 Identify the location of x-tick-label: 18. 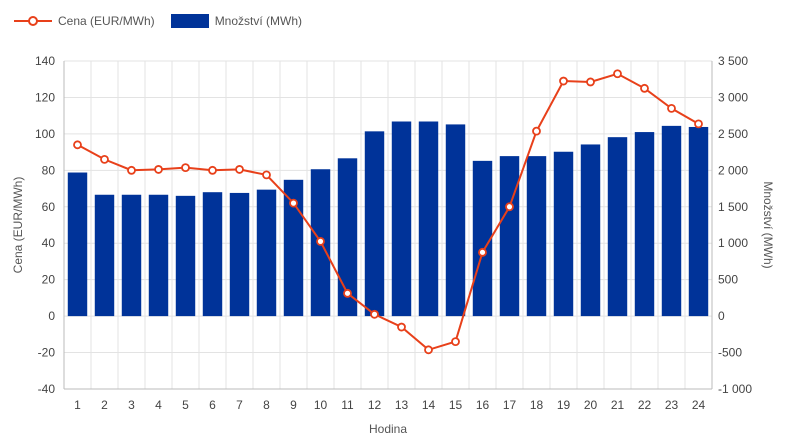
(537, 405).